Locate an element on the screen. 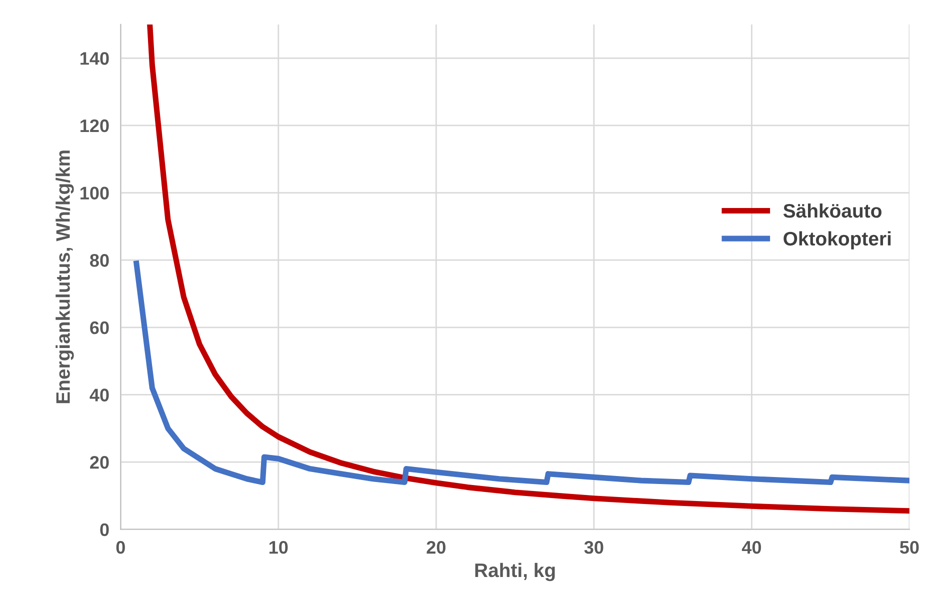 The width and height of the screenshot is (928, 612). y-tick-label: 120 is located at coordinates (94, 125).